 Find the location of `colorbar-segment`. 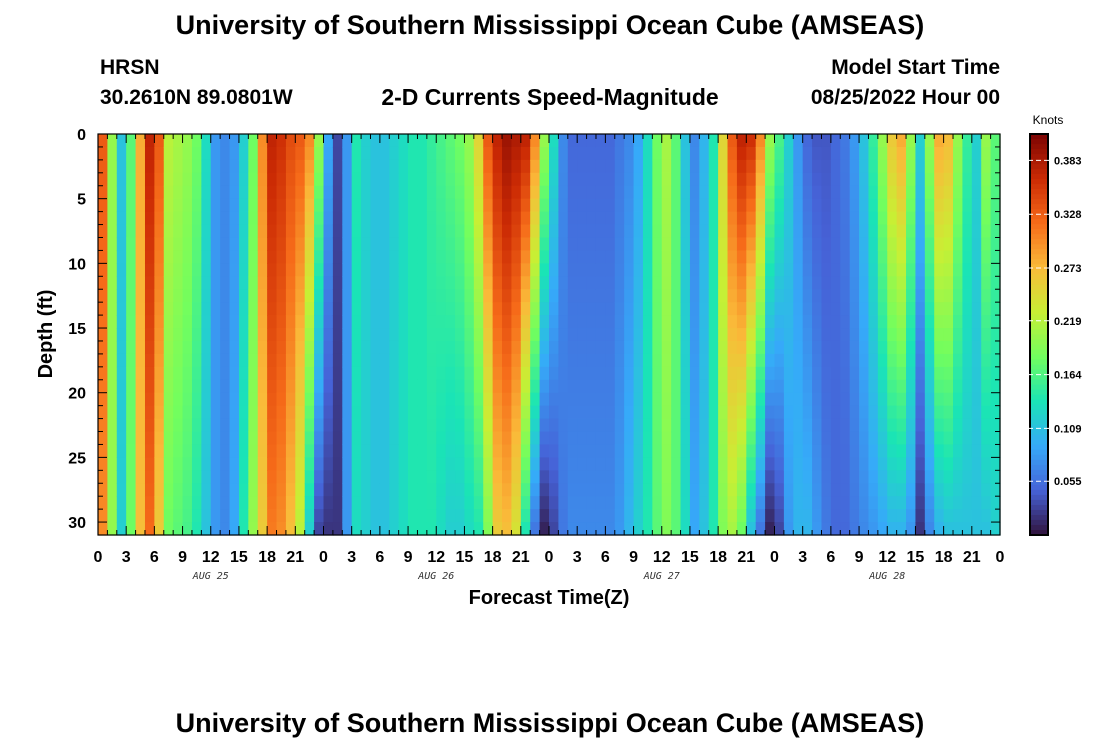

colorbar-segment is located at coordinates (1039, 462).